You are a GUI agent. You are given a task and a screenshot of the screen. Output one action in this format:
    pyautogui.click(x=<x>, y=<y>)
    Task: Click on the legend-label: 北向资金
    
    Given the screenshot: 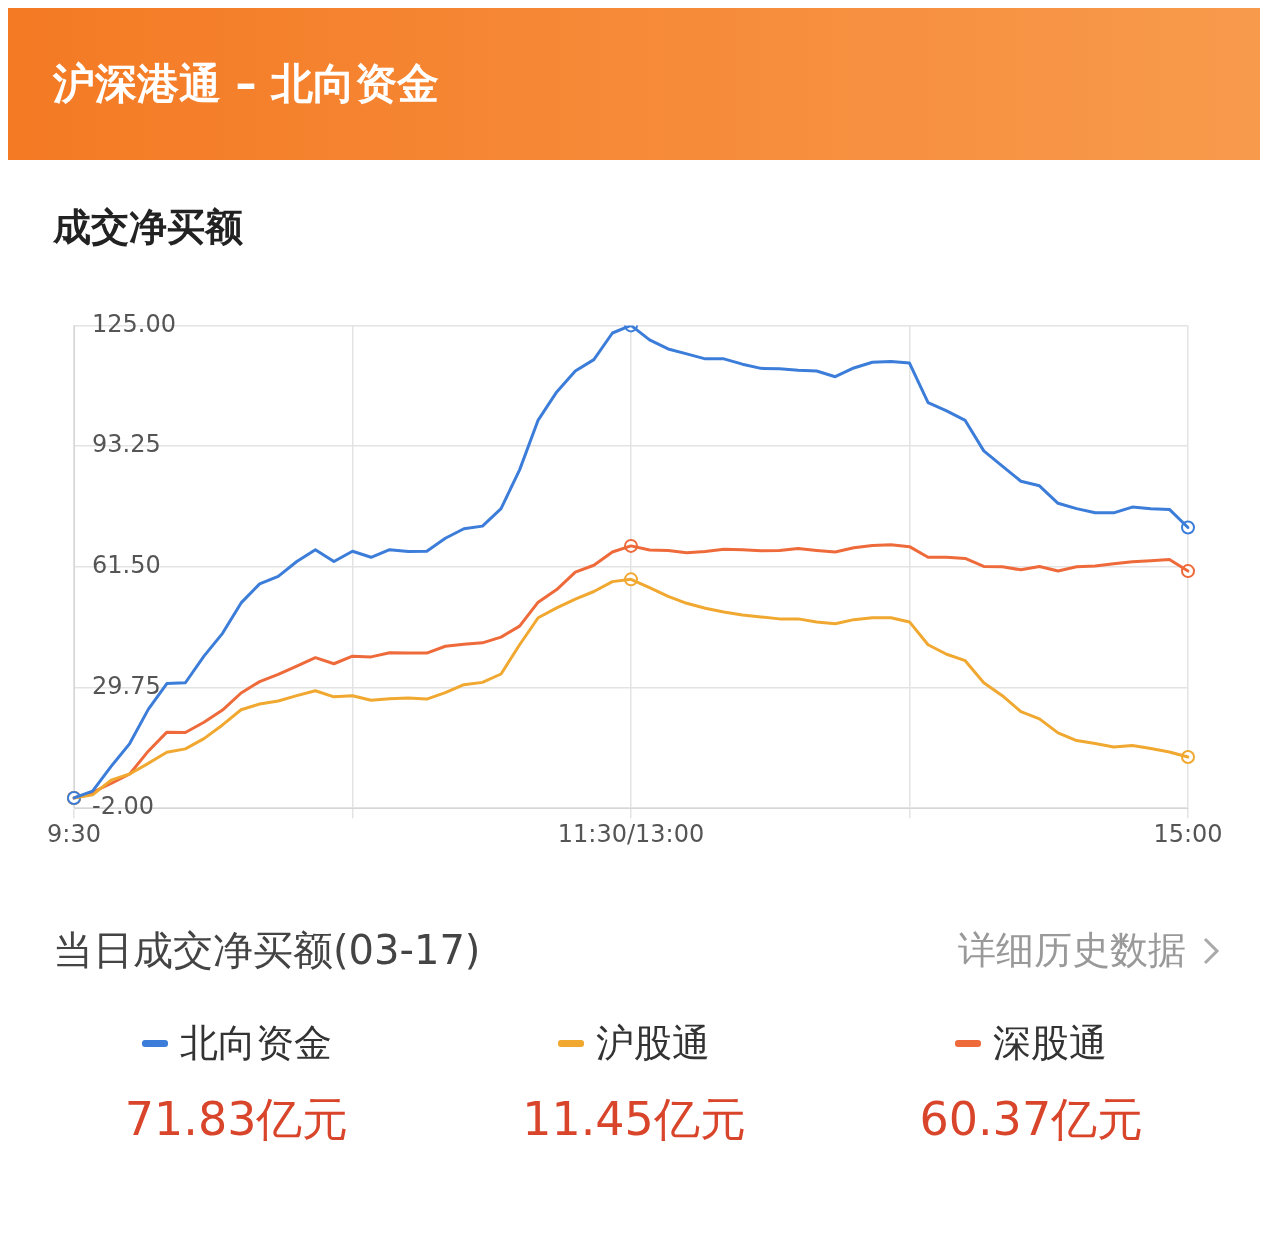 What is the action you would take?
    pyautogui.click(x=255, y=1043)
    